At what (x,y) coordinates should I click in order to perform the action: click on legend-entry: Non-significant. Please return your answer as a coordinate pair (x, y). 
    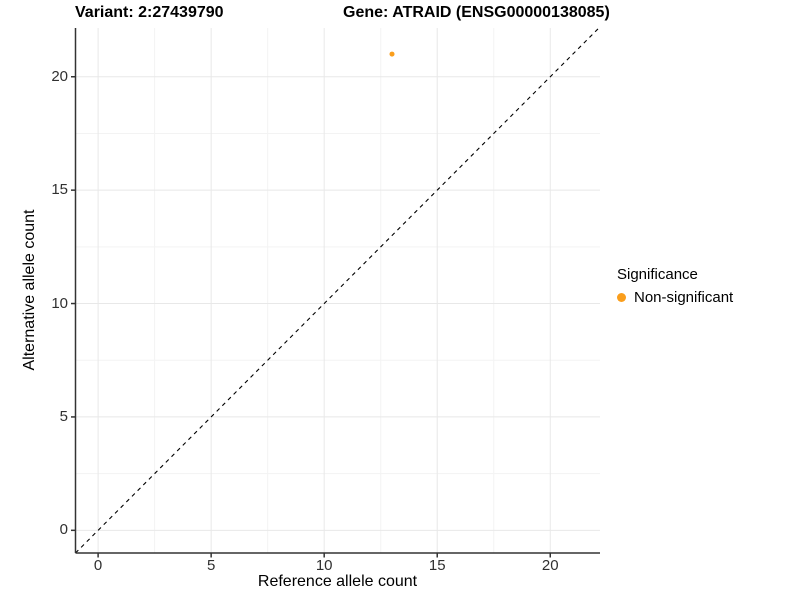
    Looking at the image, I should click on (675, 297).